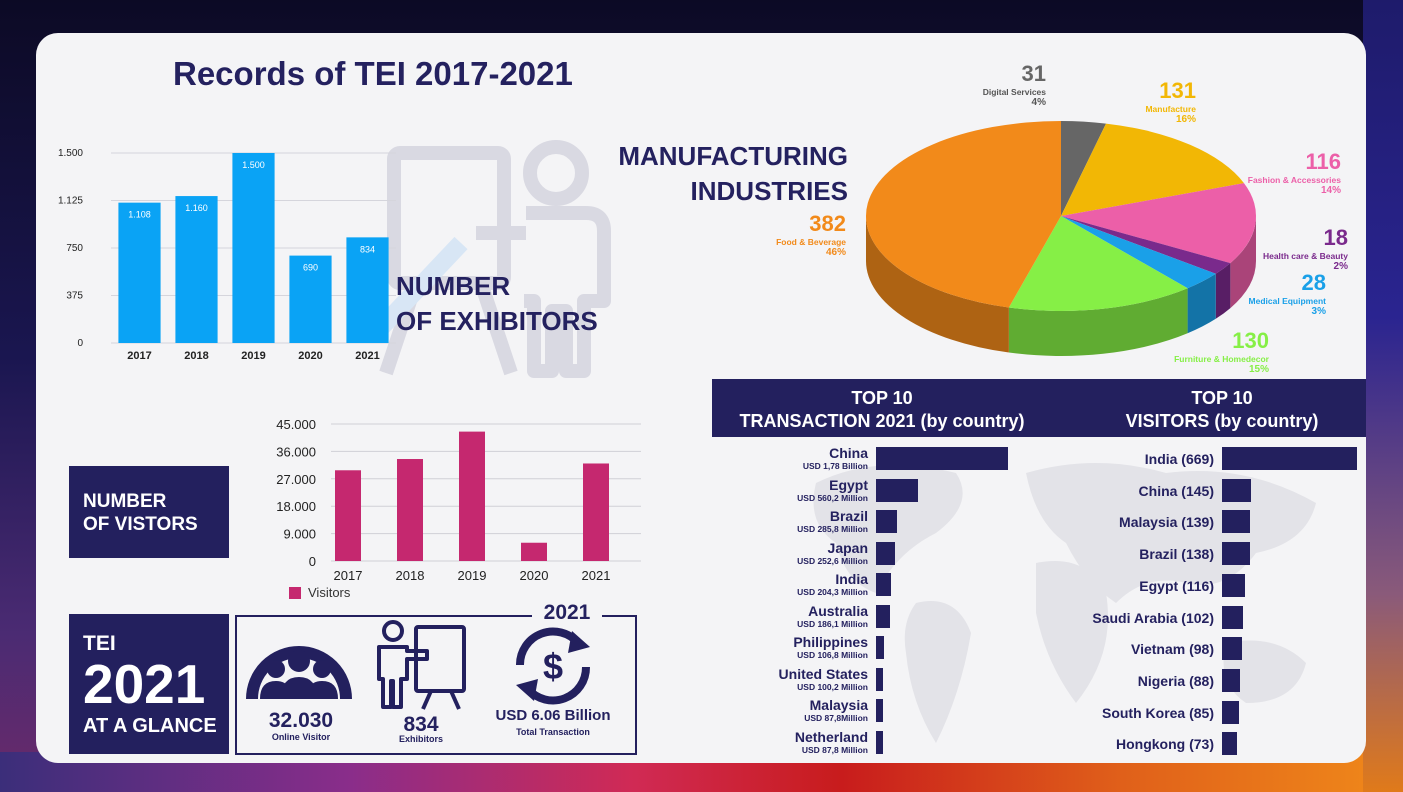  What do you see at coordinates (838, 705) in the screenshot?
I see `transaction-country: Malaysia` at bounding box center [838, 705].